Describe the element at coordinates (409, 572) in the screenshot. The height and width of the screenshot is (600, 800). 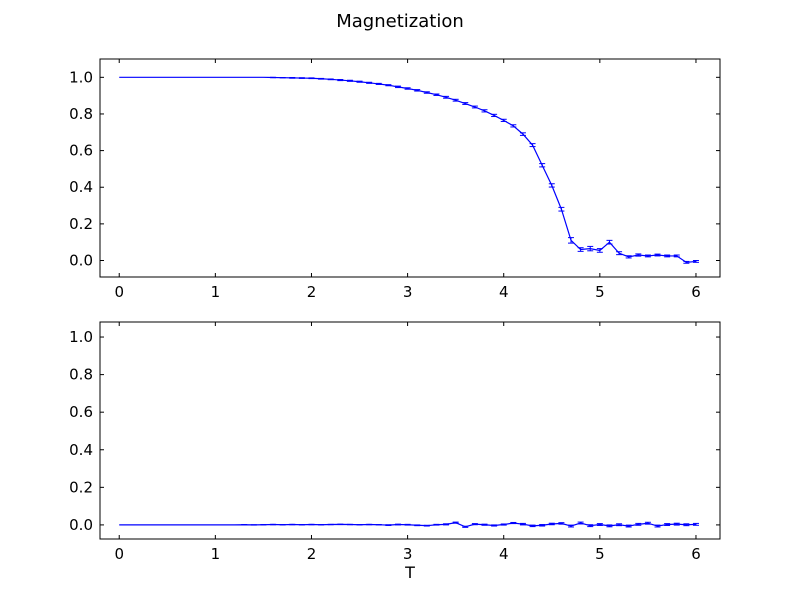
I see `x-axis-label: T` at that location.